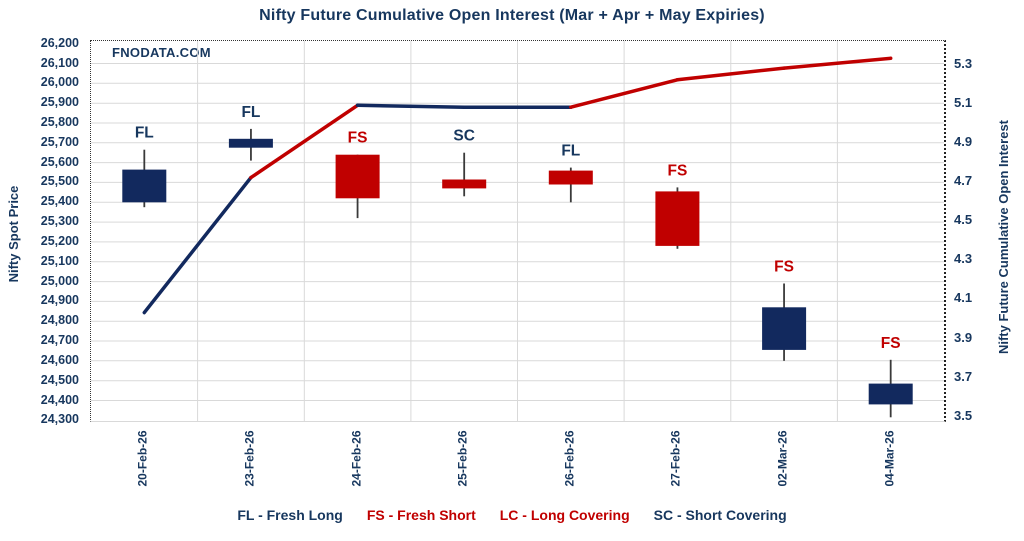  Describe the element at coordinates (59, 379) in the screenshot. I see `y-left-tick-label: 24,500` at that location.